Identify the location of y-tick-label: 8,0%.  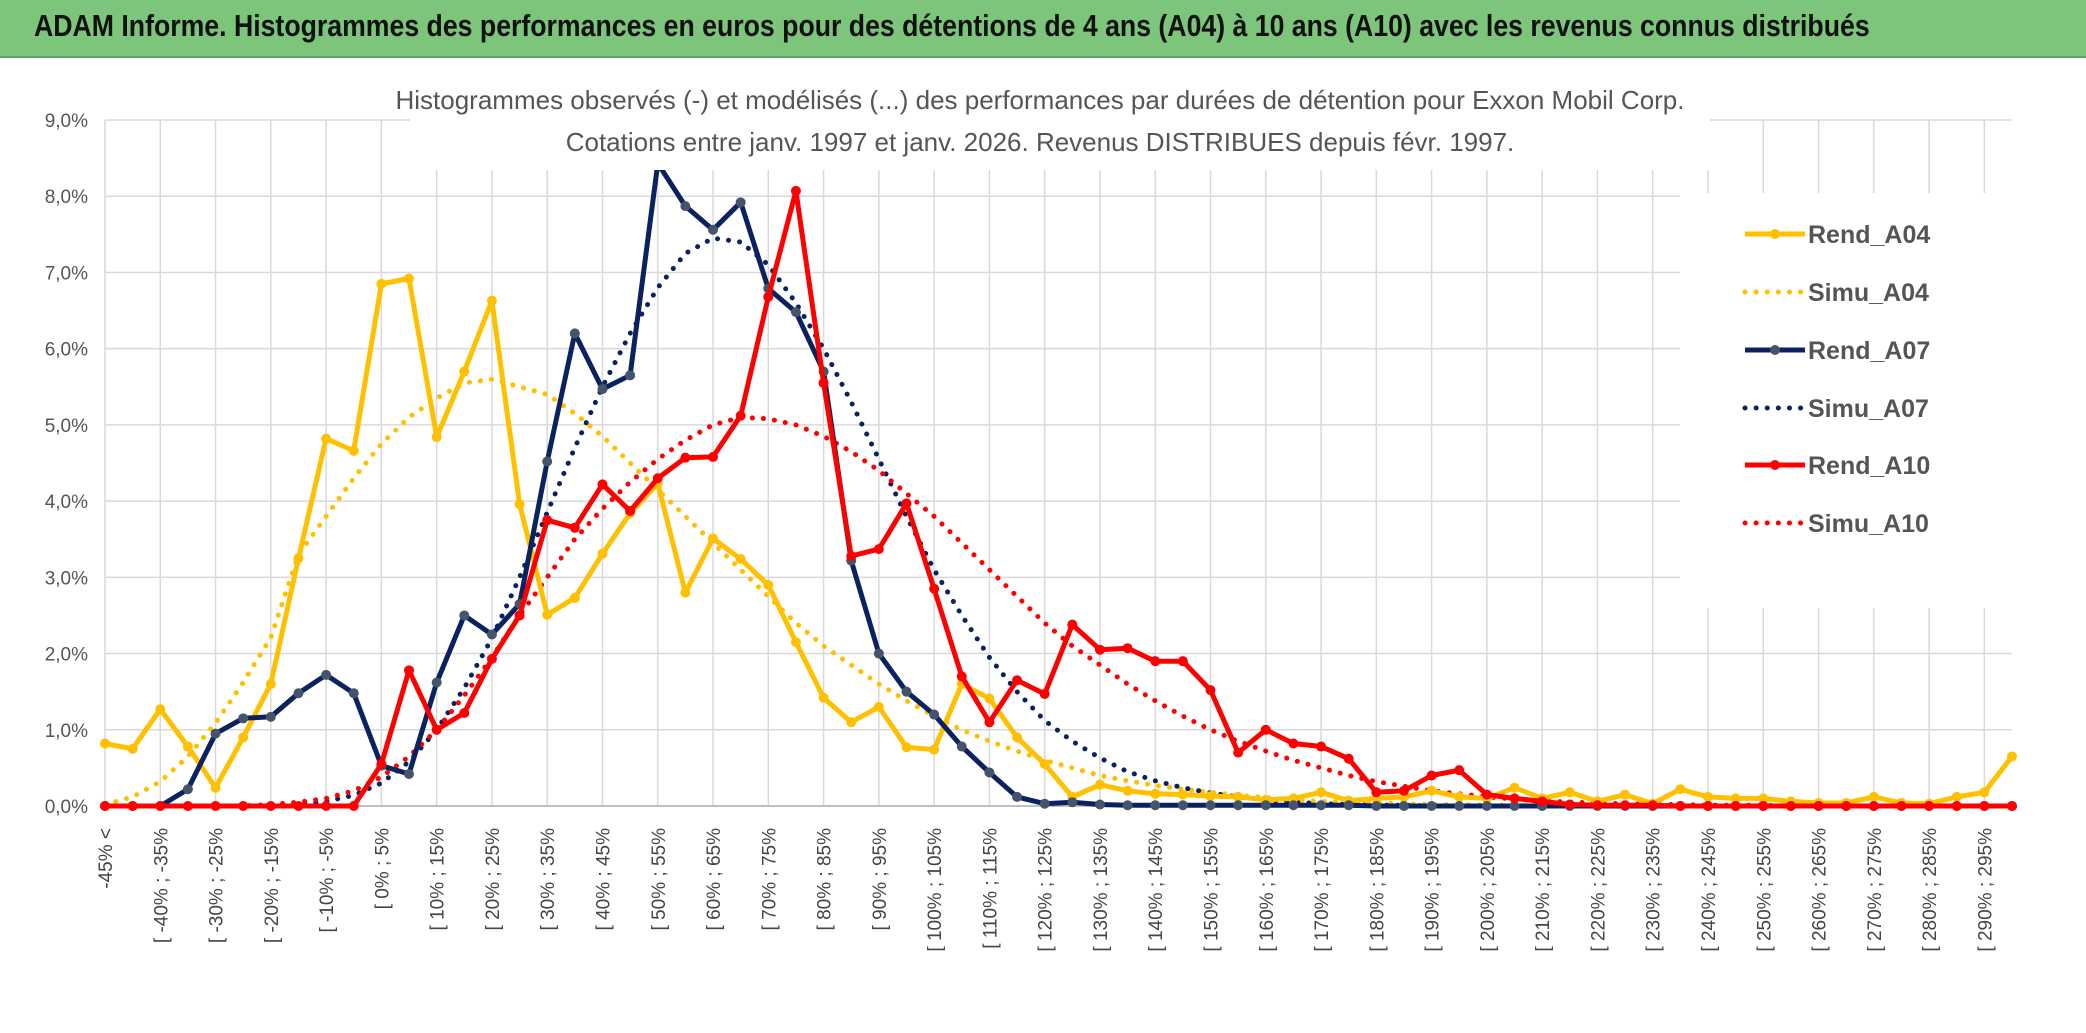
(66, 197).